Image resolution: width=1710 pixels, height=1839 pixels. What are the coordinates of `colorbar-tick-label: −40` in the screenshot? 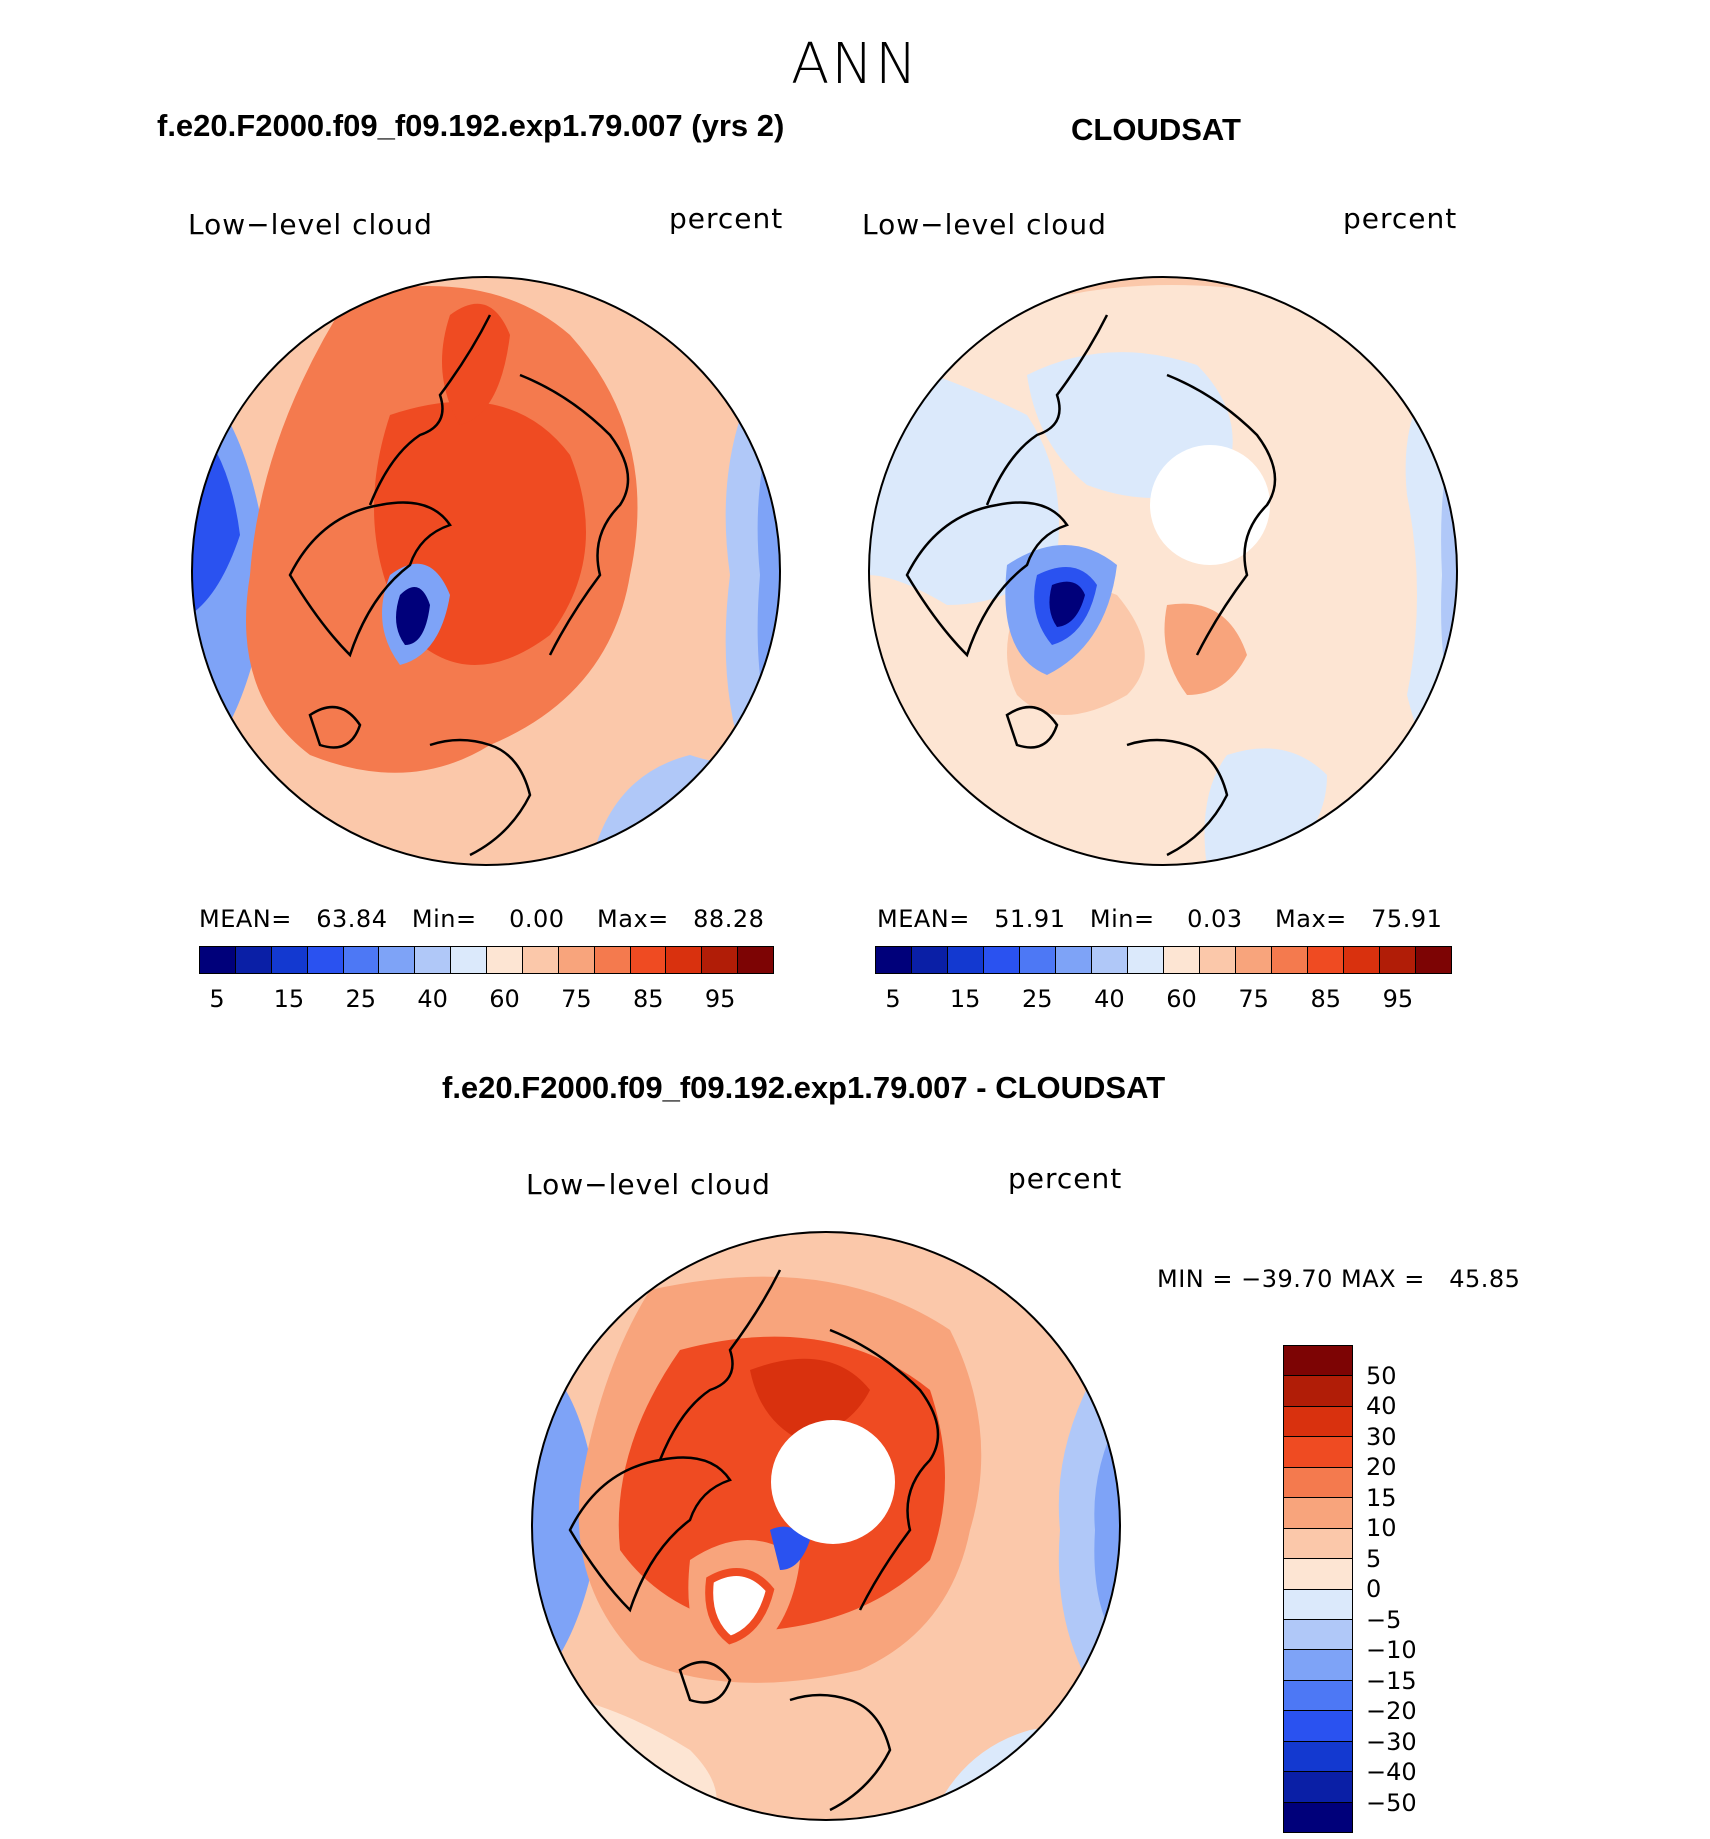 It's located at (1391, 1772).